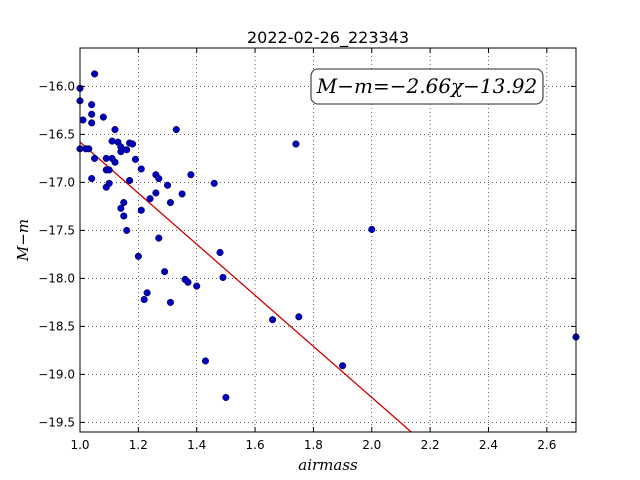 This screenshot has height=480, width=640. I want to click on y-tick-label: −18.5, so click(56, 326).